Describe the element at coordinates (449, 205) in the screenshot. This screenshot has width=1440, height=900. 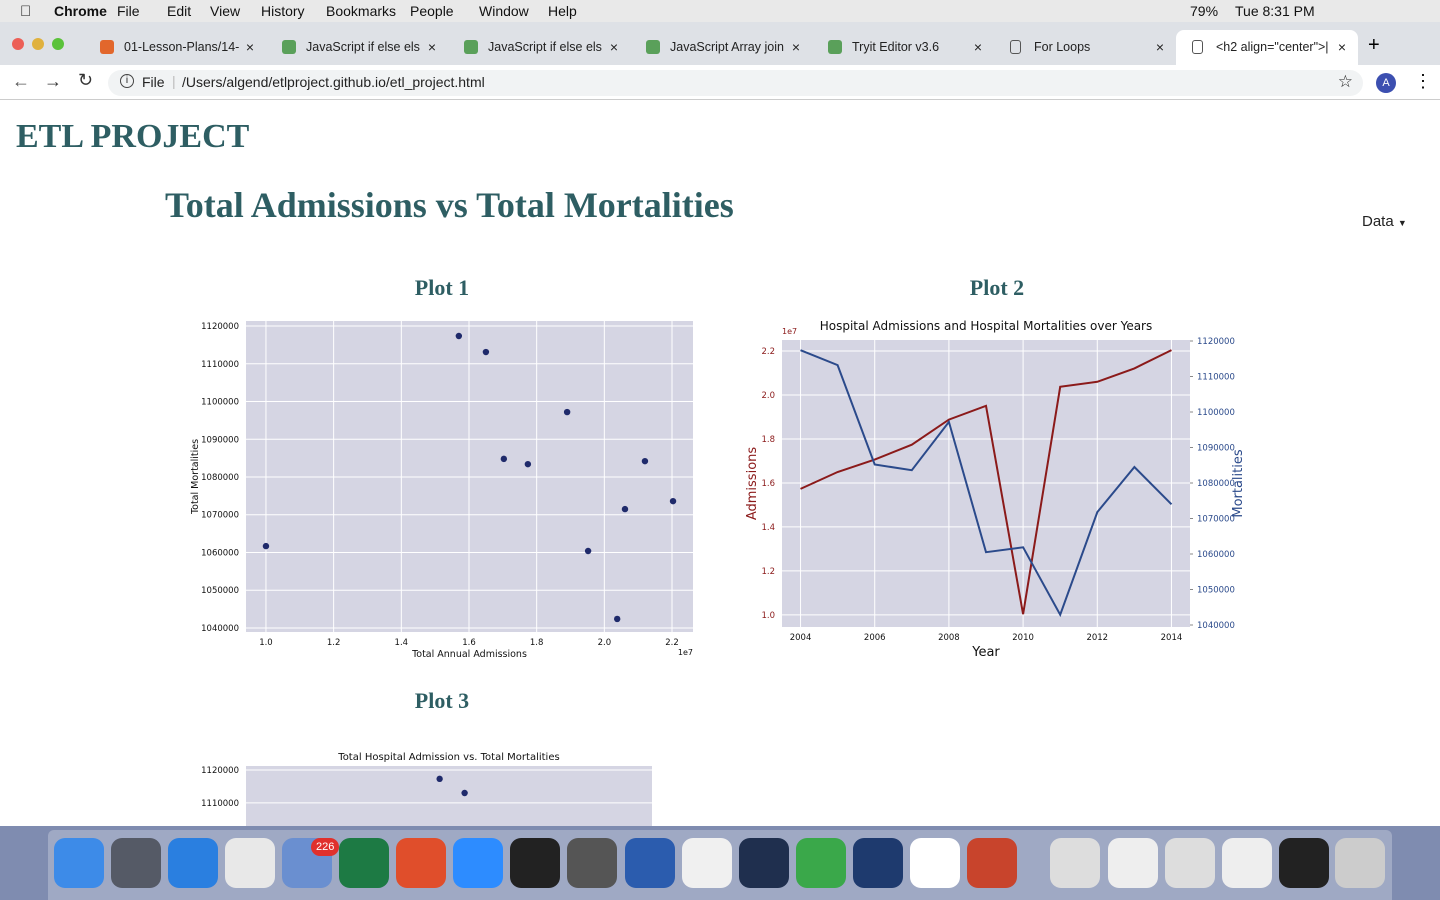
I see `page-heading: Total Admissions vs Total Mortalities` at that location.